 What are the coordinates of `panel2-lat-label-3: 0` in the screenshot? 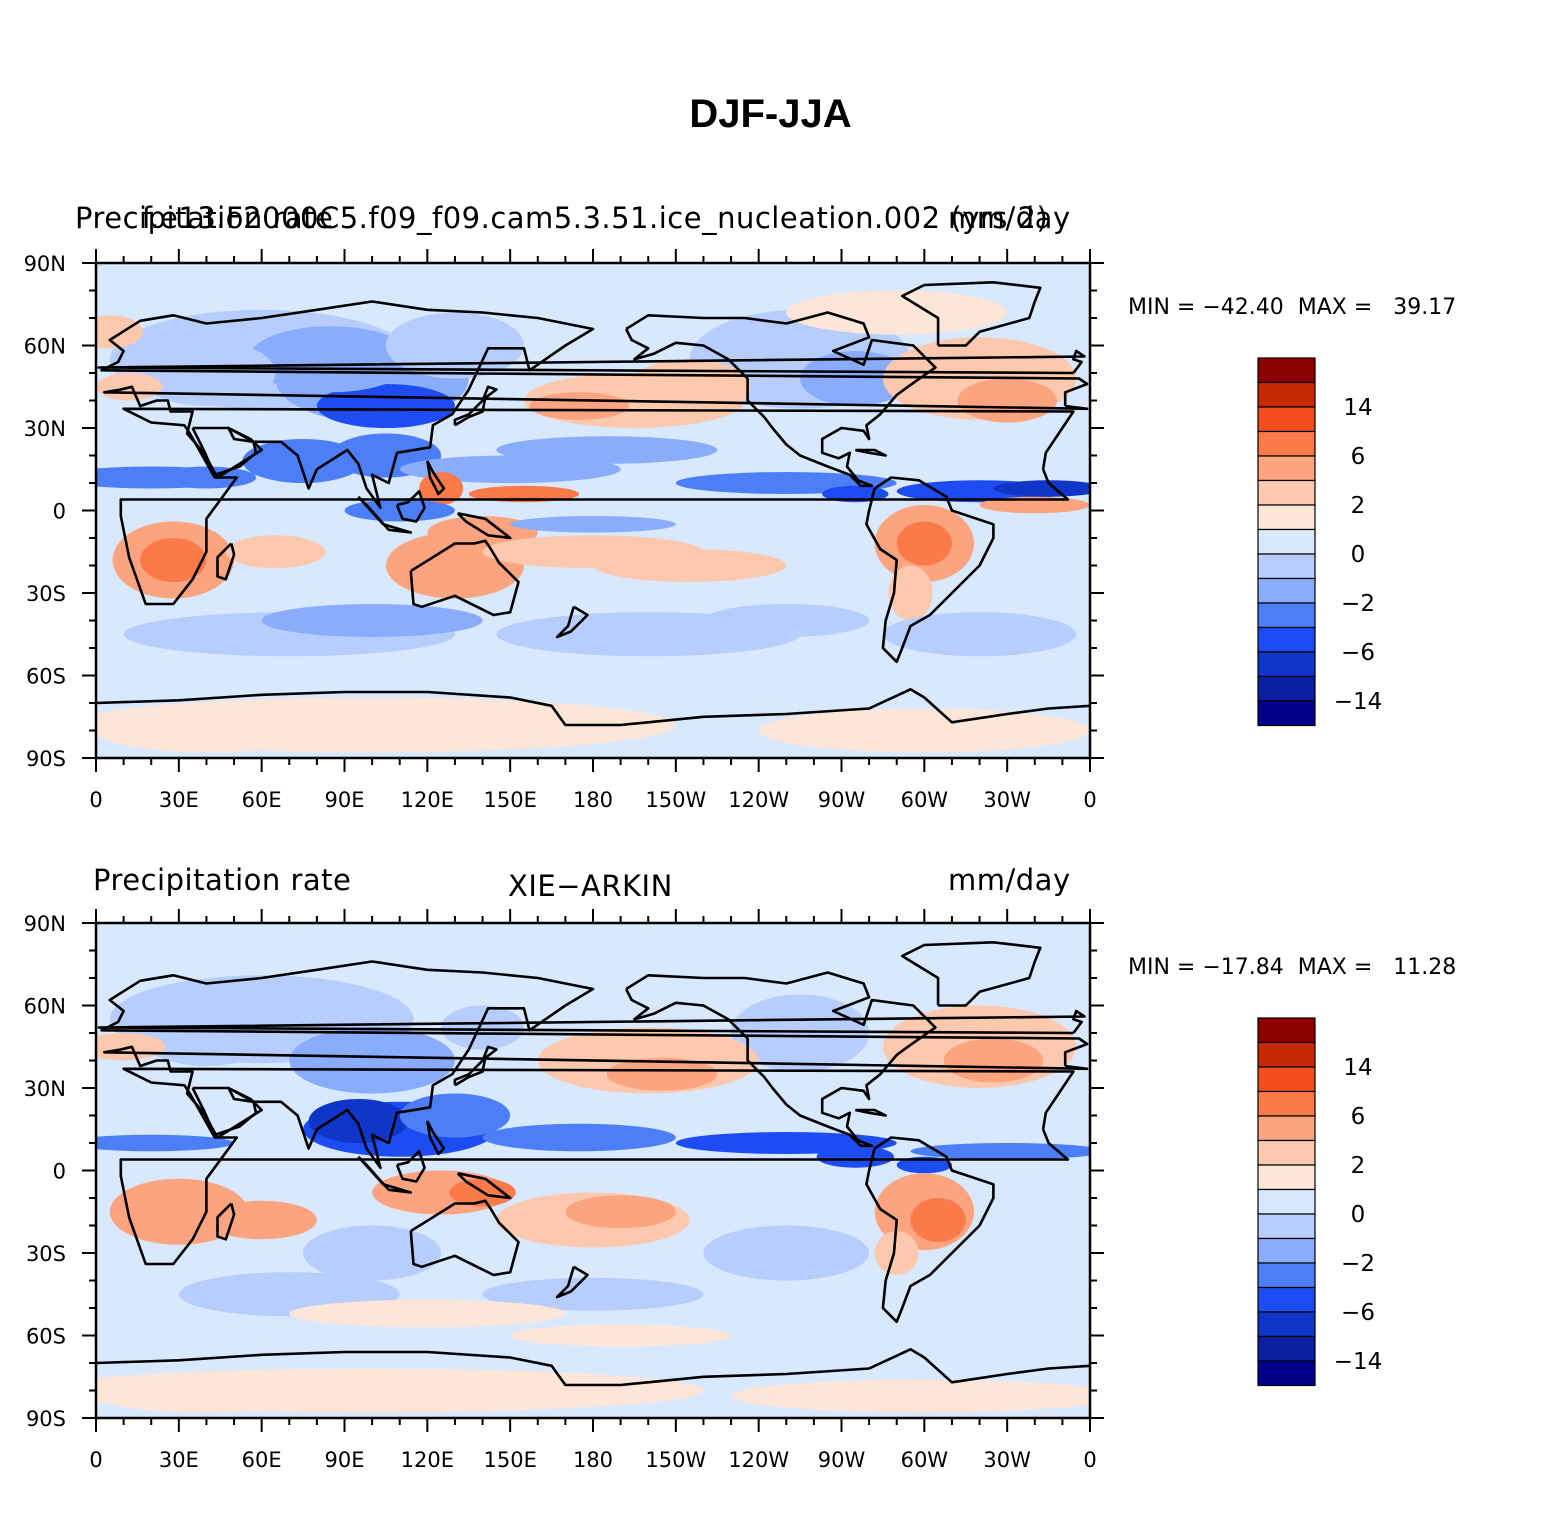 It's located at (59, 1172).